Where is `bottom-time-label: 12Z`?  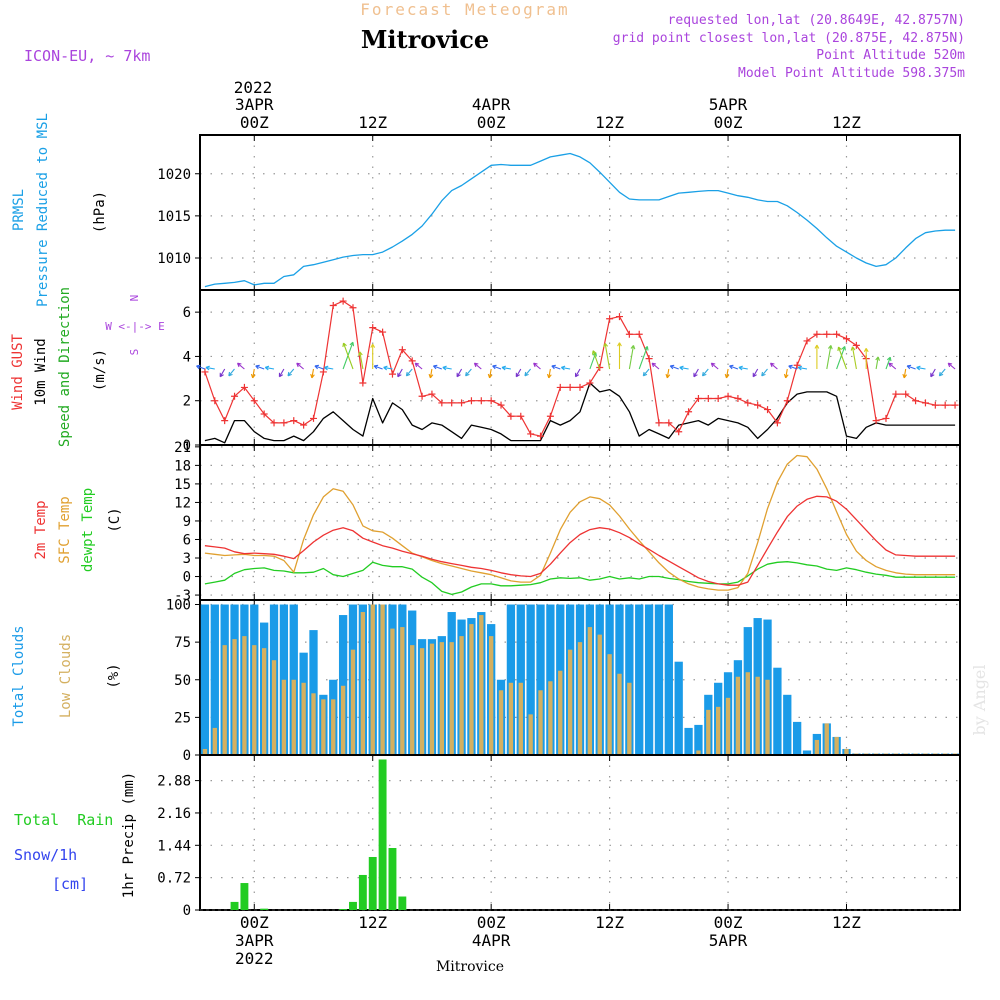
bottom-time-label: 12Z is located at coordinates (372, 922).